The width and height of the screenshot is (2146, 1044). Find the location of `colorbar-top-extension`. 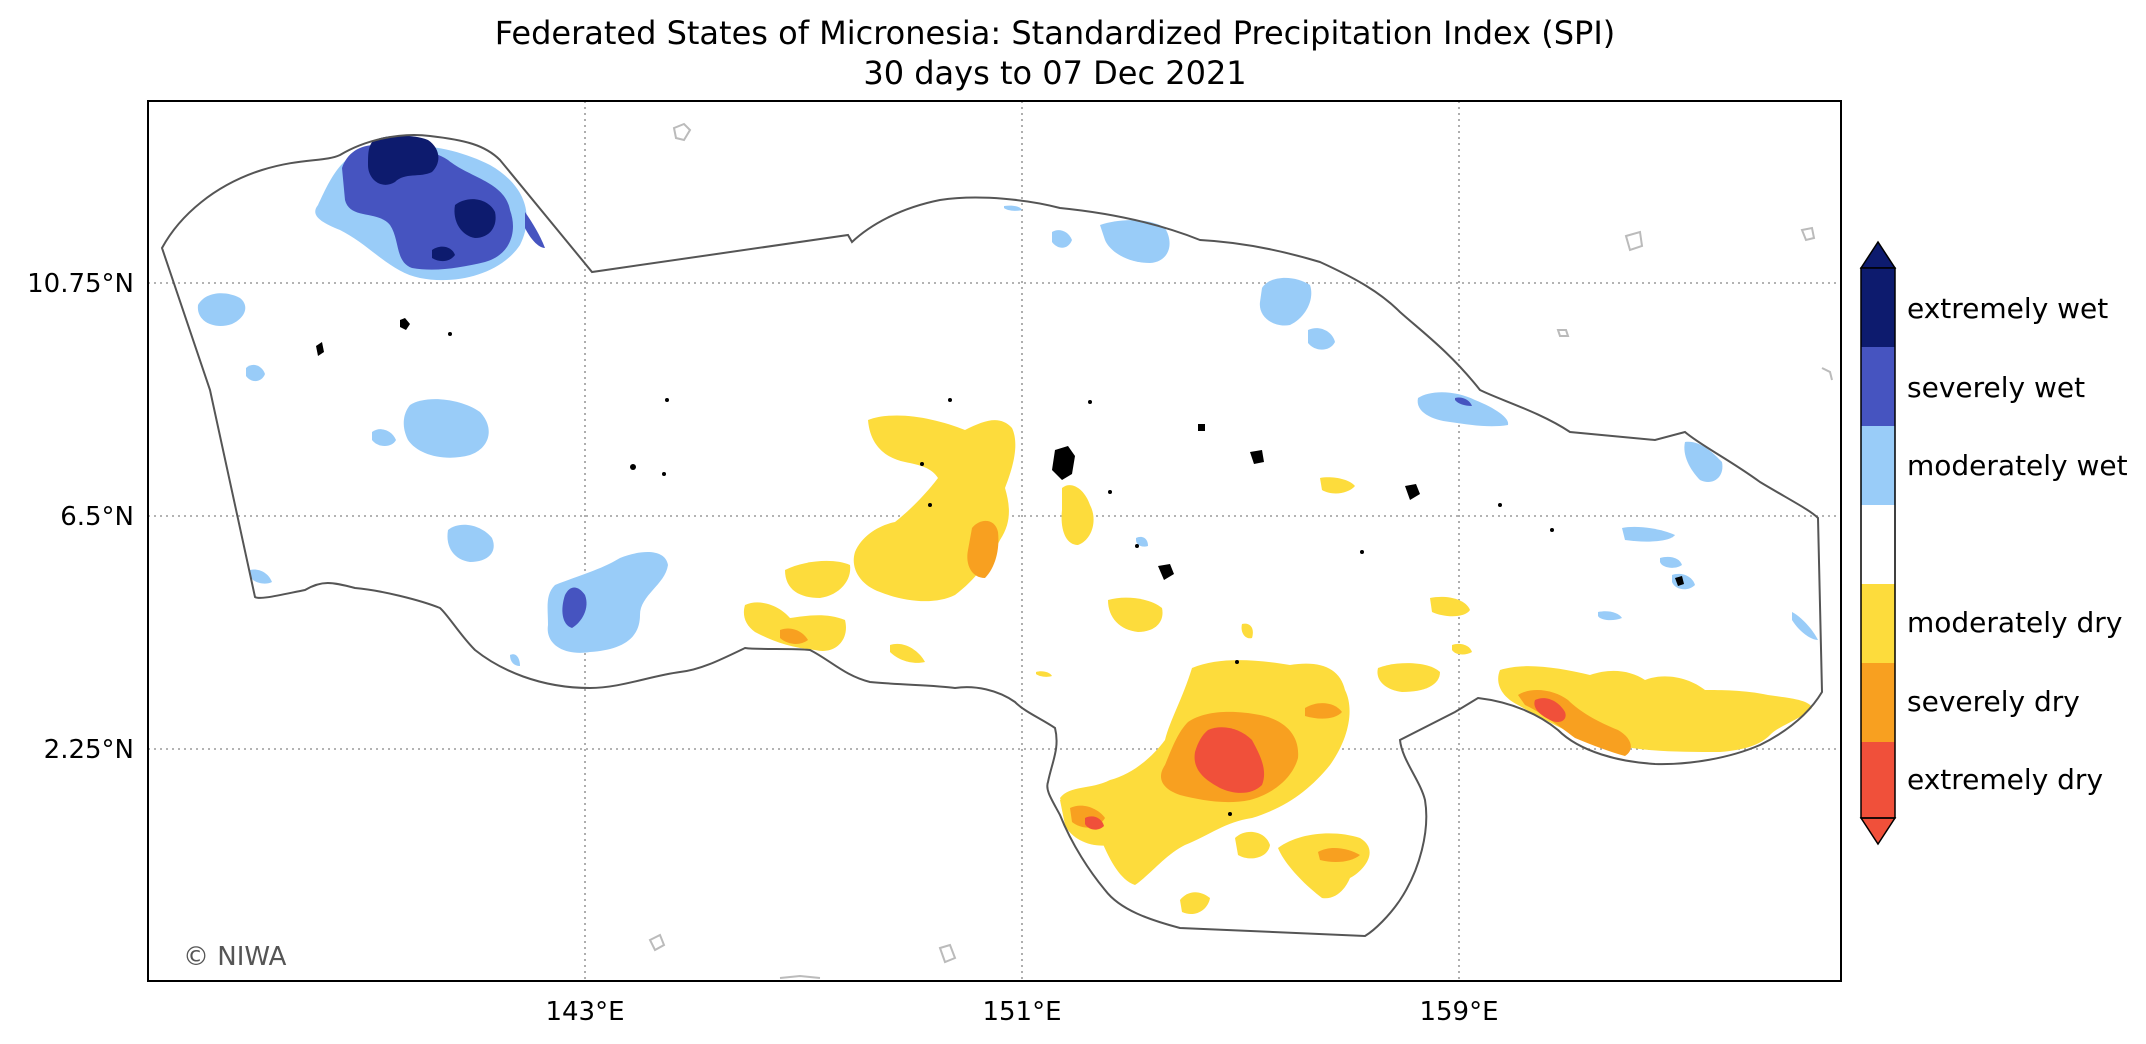

colorbar-top-extension is located at coordinates (1878, 254).